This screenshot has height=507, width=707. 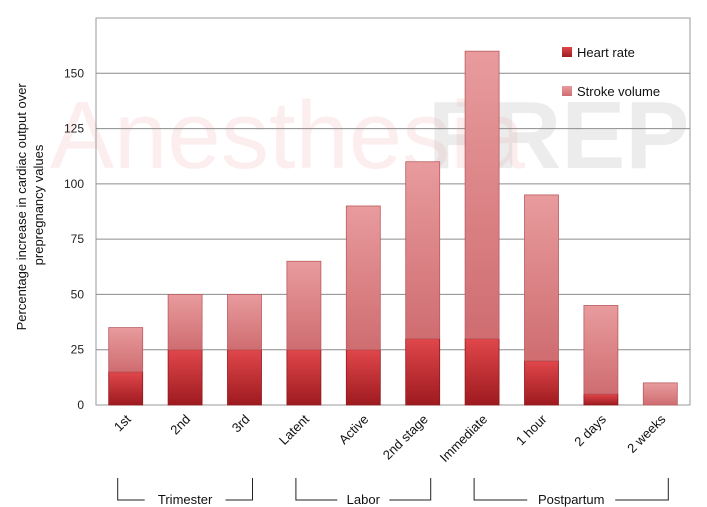 I want to click on legend-label-heart-rate: Heart rate, so click(x=606, y=52).